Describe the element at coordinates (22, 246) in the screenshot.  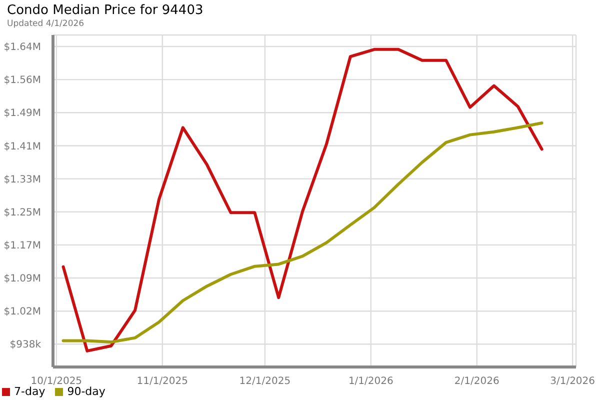
I see `y-tick-label: $1.17M` at that location.